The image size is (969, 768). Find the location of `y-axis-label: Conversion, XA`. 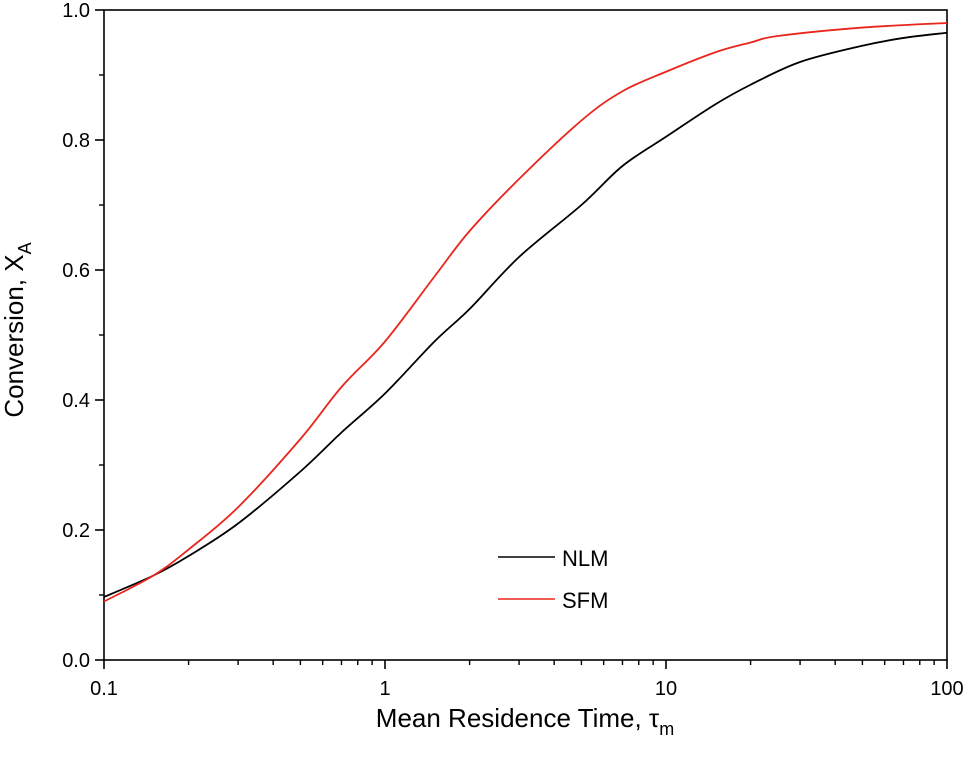

y-axis-label: Conversion, XA is located at coordinates (17, 329).